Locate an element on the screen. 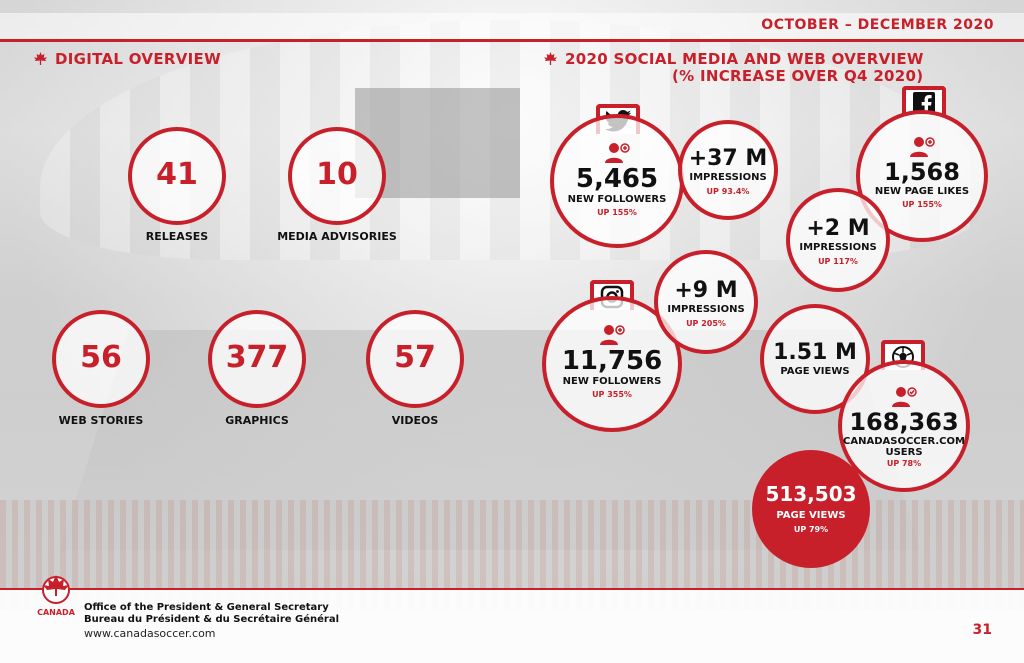  twitter-followers-ring: 5,465 NEW FOLLOWERS UP 155% is located at coordinates (617, 181).